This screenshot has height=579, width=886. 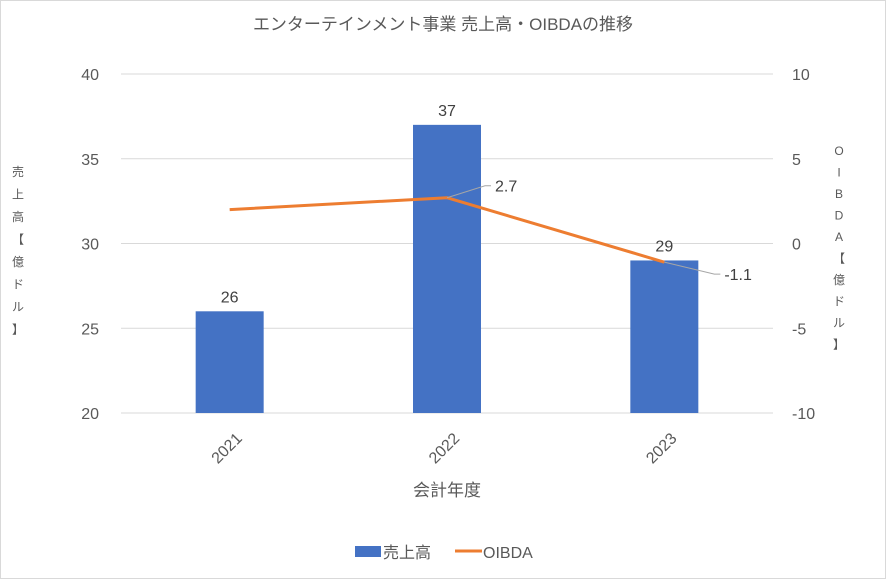 I want to click on legend-swatch-sales, so click(x=368, y=551).